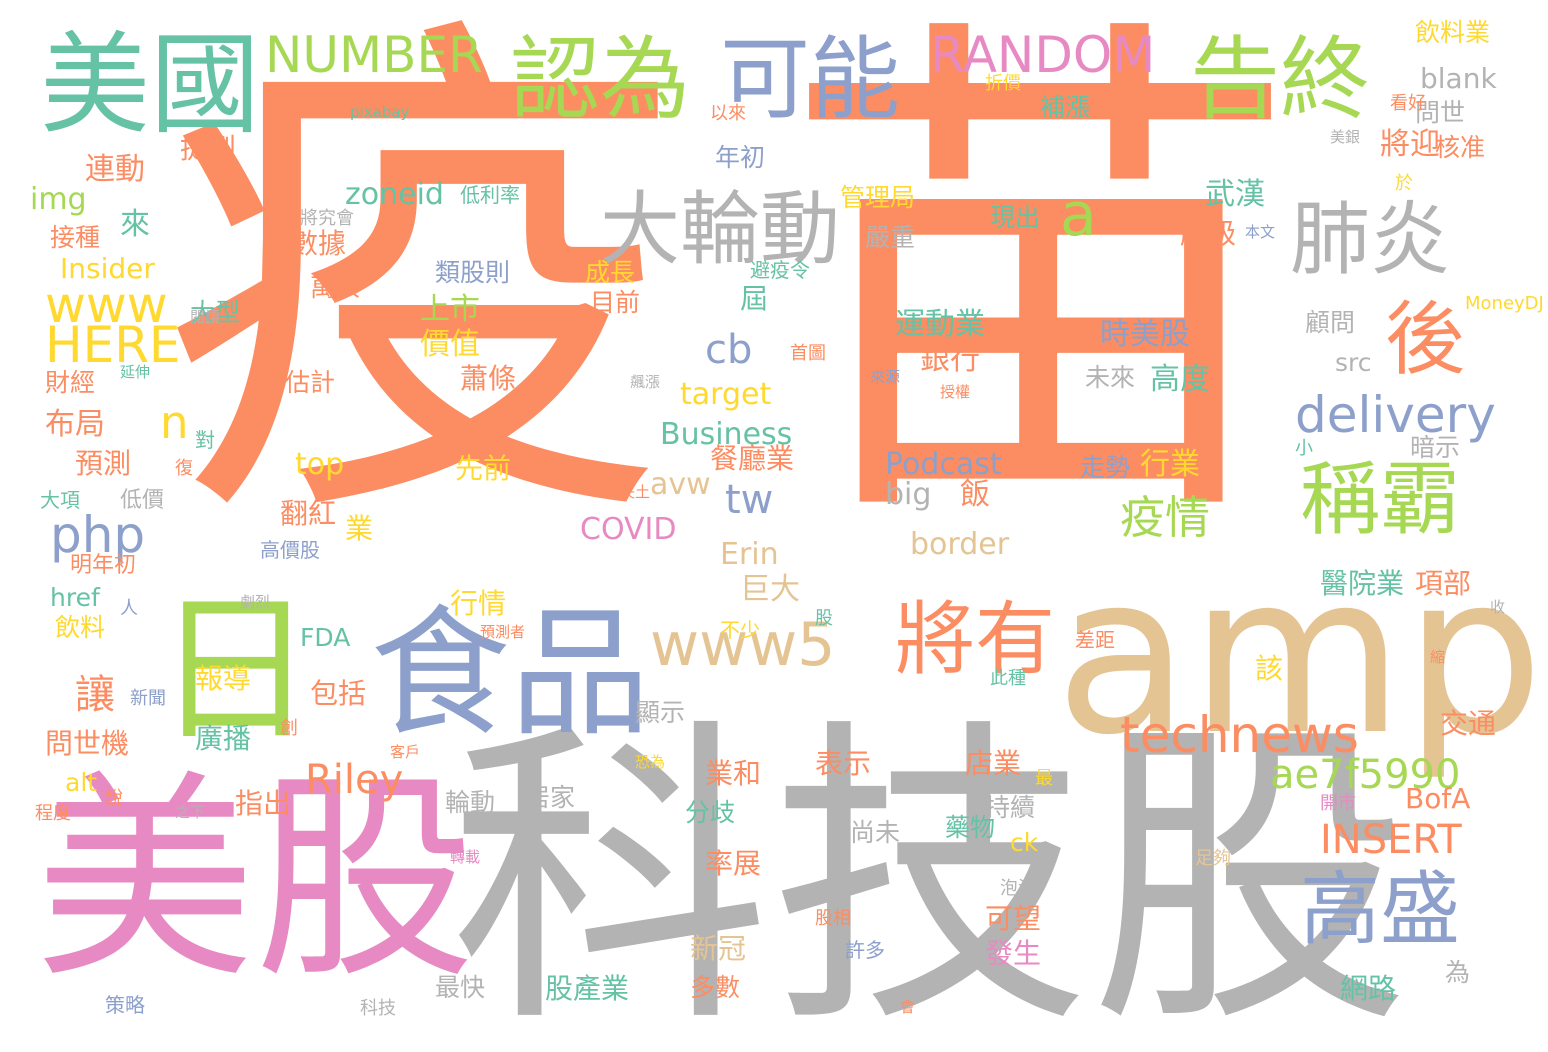  Describe the element at coordinates (635, 492) in the screenshot. I see `word: 失土` at that location.